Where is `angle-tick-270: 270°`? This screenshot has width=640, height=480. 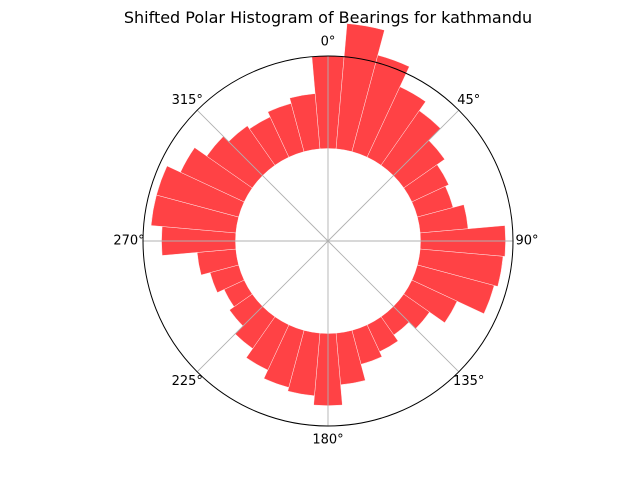
angle-tick-270: 270° is located at coordinates (128, 241).